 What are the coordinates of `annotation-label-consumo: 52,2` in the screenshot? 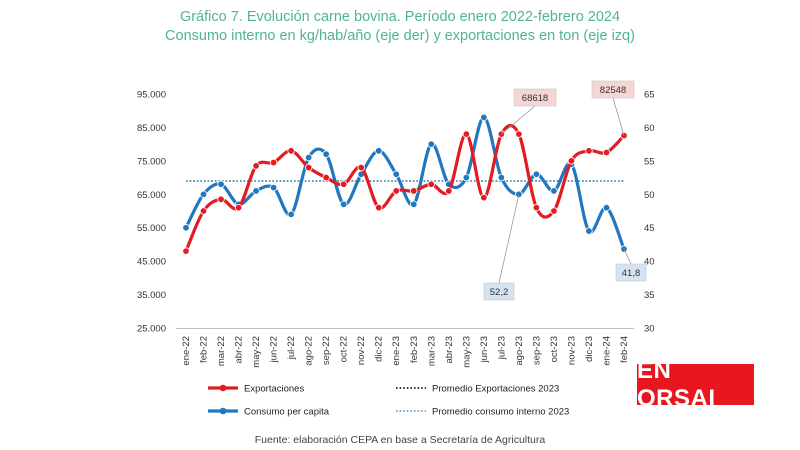 It's located at (499, 292).